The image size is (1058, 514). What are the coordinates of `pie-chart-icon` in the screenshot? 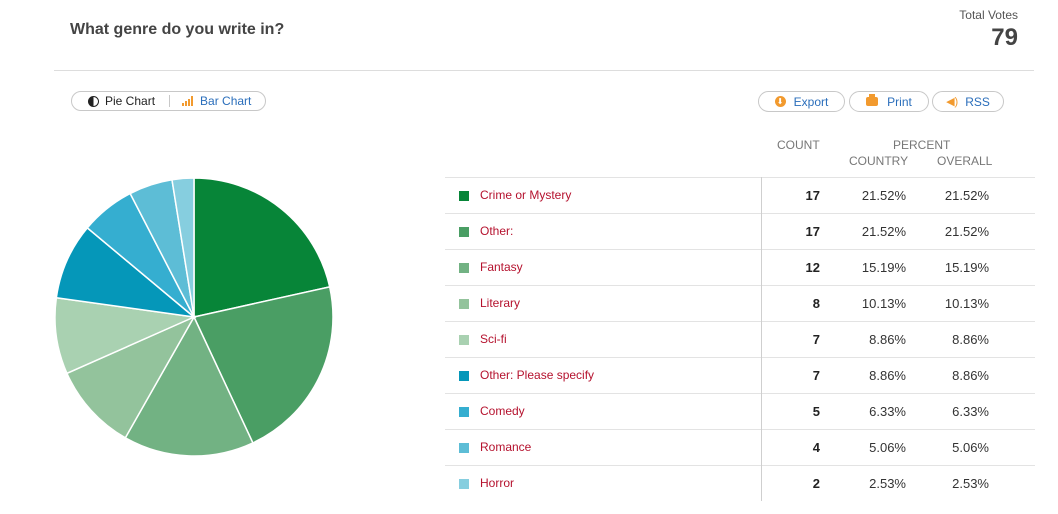 It's located at (93, 101).